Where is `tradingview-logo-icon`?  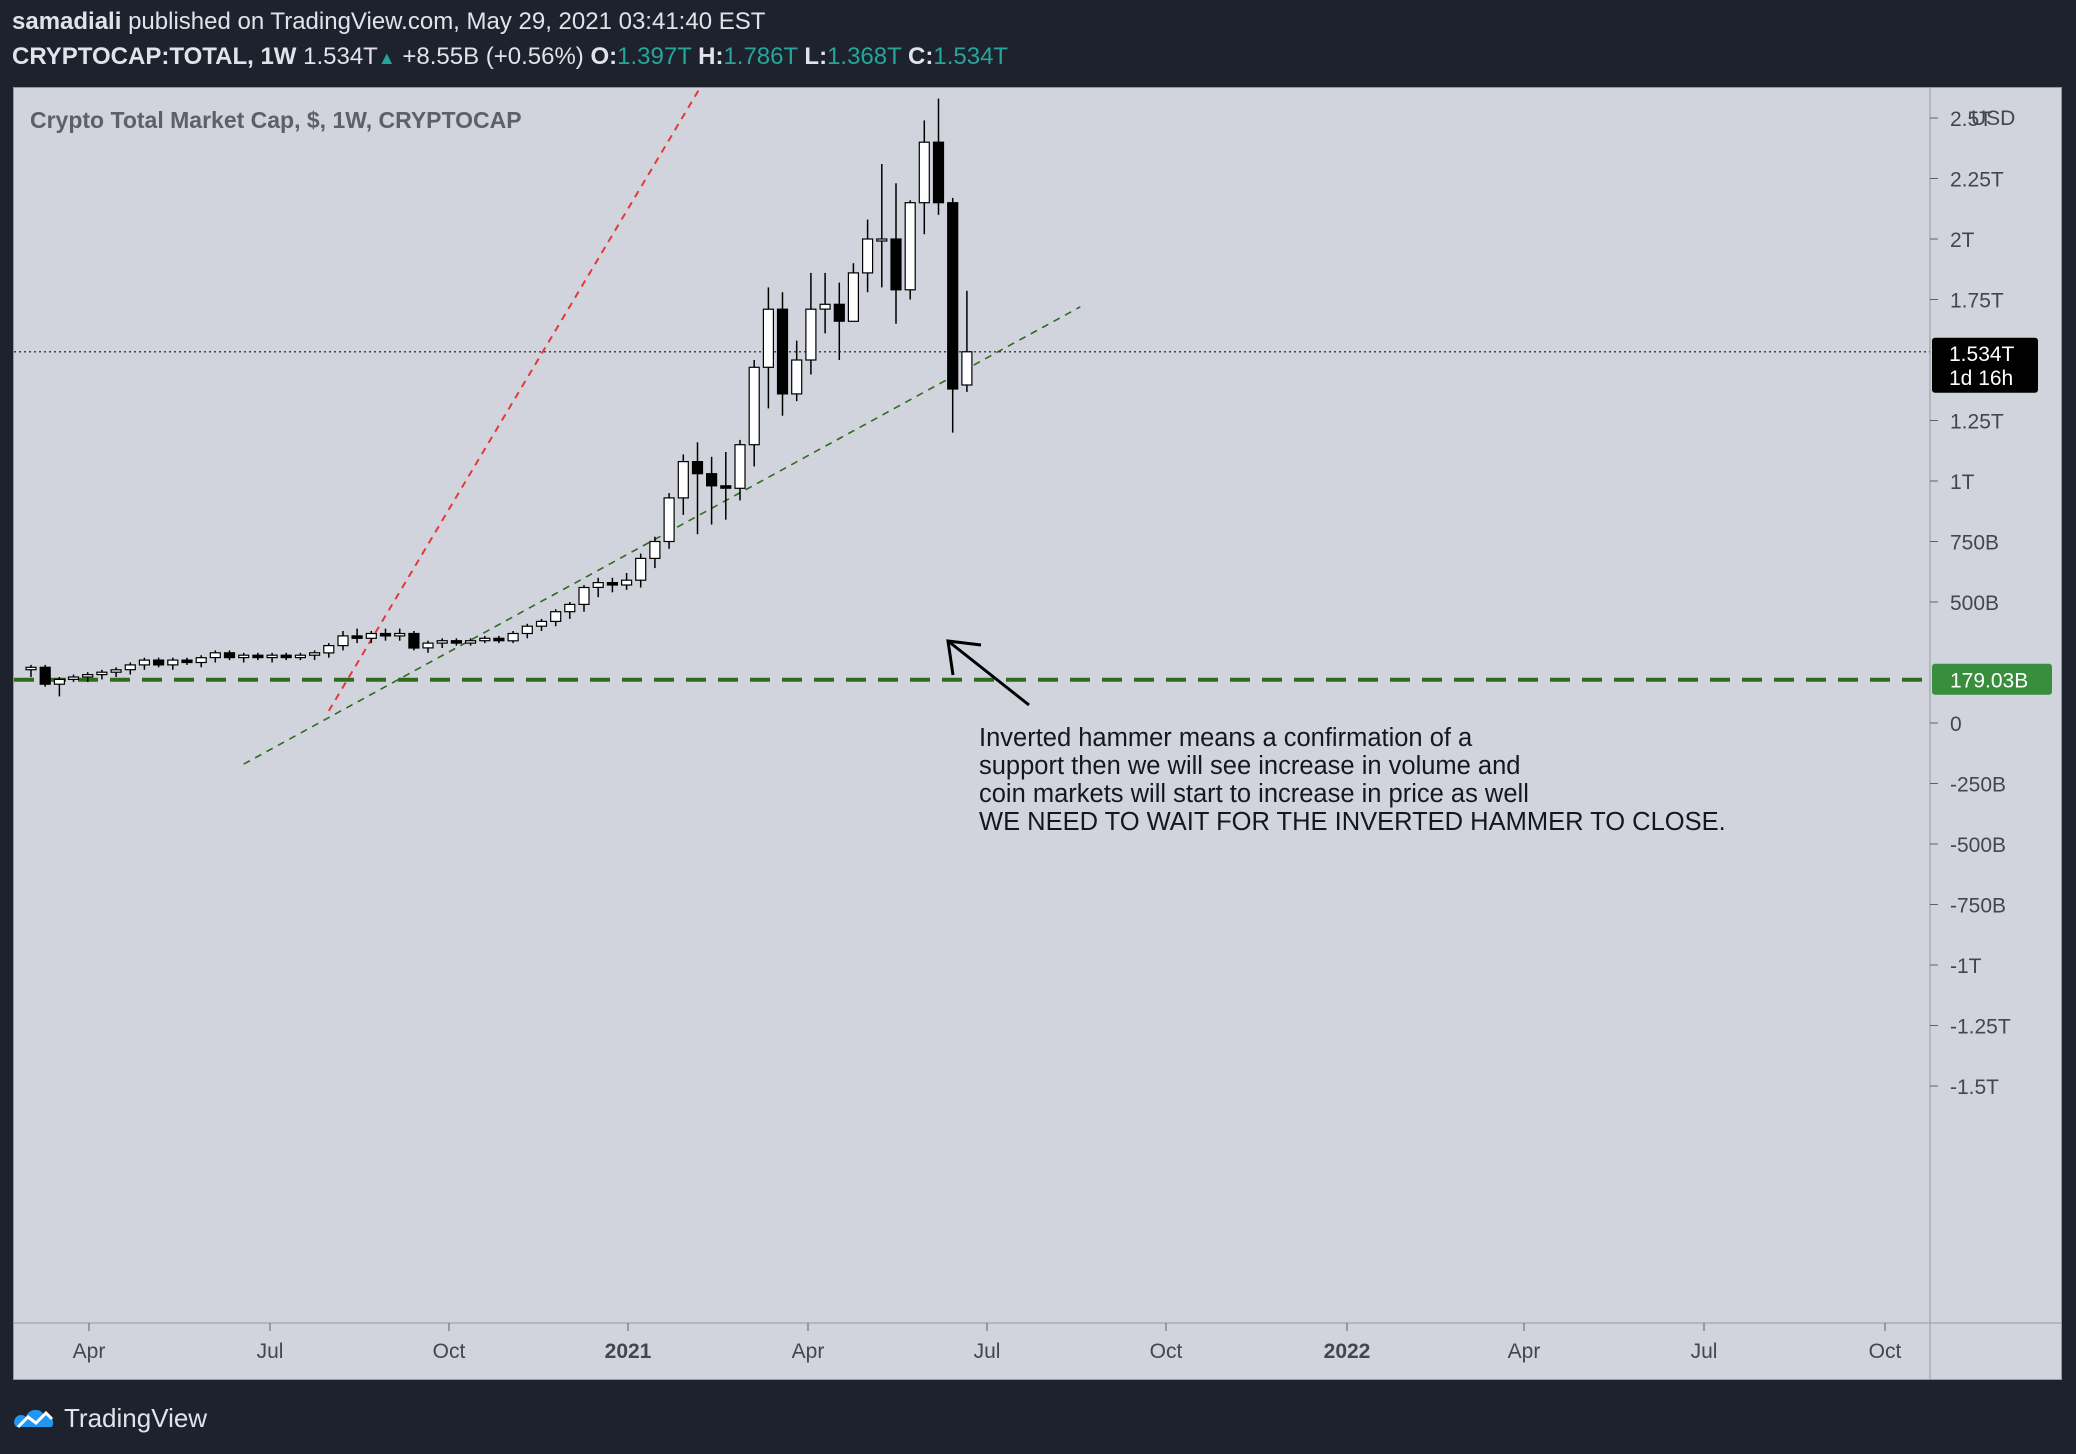
tradingview-logo-icon is located at coordinates (34, 1418).